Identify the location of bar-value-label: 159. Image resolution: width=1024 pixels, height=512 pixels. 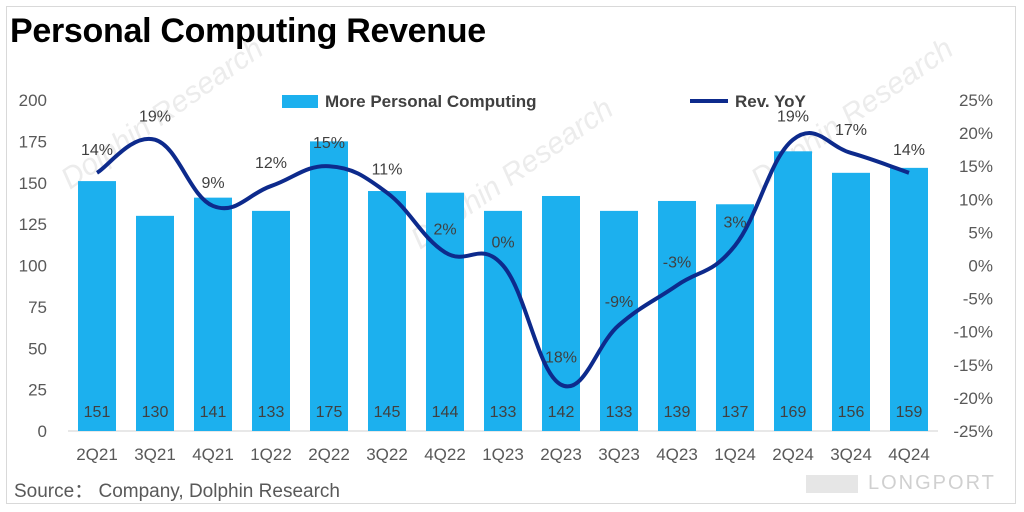
(909, 412).